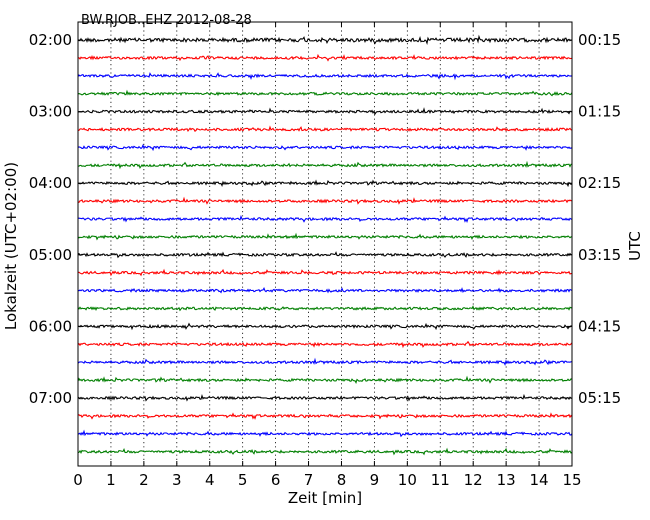 This screenshot has height=520, width=650. Describe the element at coordinates (342, 480) in the screenshot. I see `x-tick-label: 8` at that location.